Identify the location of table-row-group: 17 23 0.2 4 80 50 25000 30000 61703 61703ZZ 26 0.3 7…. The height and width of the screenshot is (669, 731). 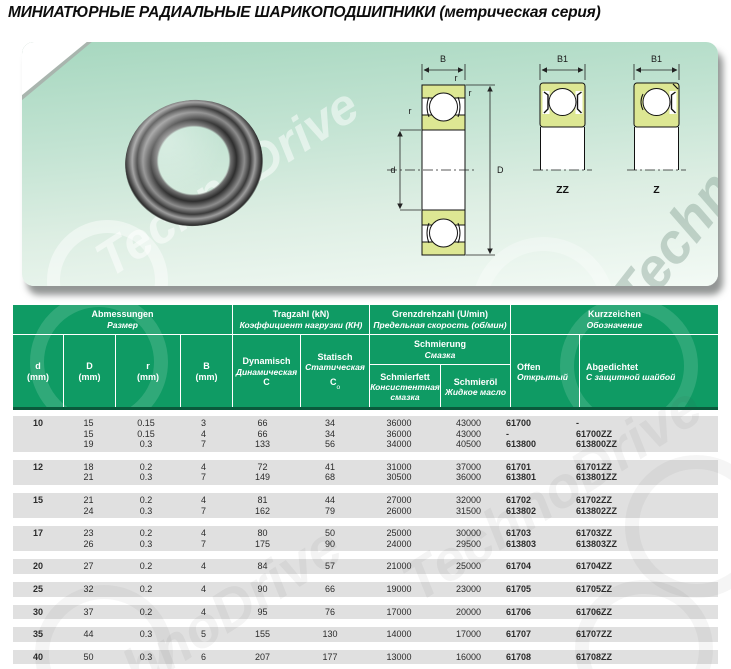
(365, 539).